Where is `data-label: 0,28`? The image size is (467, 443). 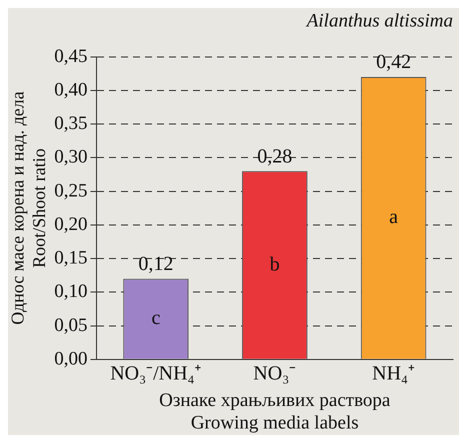 data-label: 0,28 is located at coordinates (274, 156).